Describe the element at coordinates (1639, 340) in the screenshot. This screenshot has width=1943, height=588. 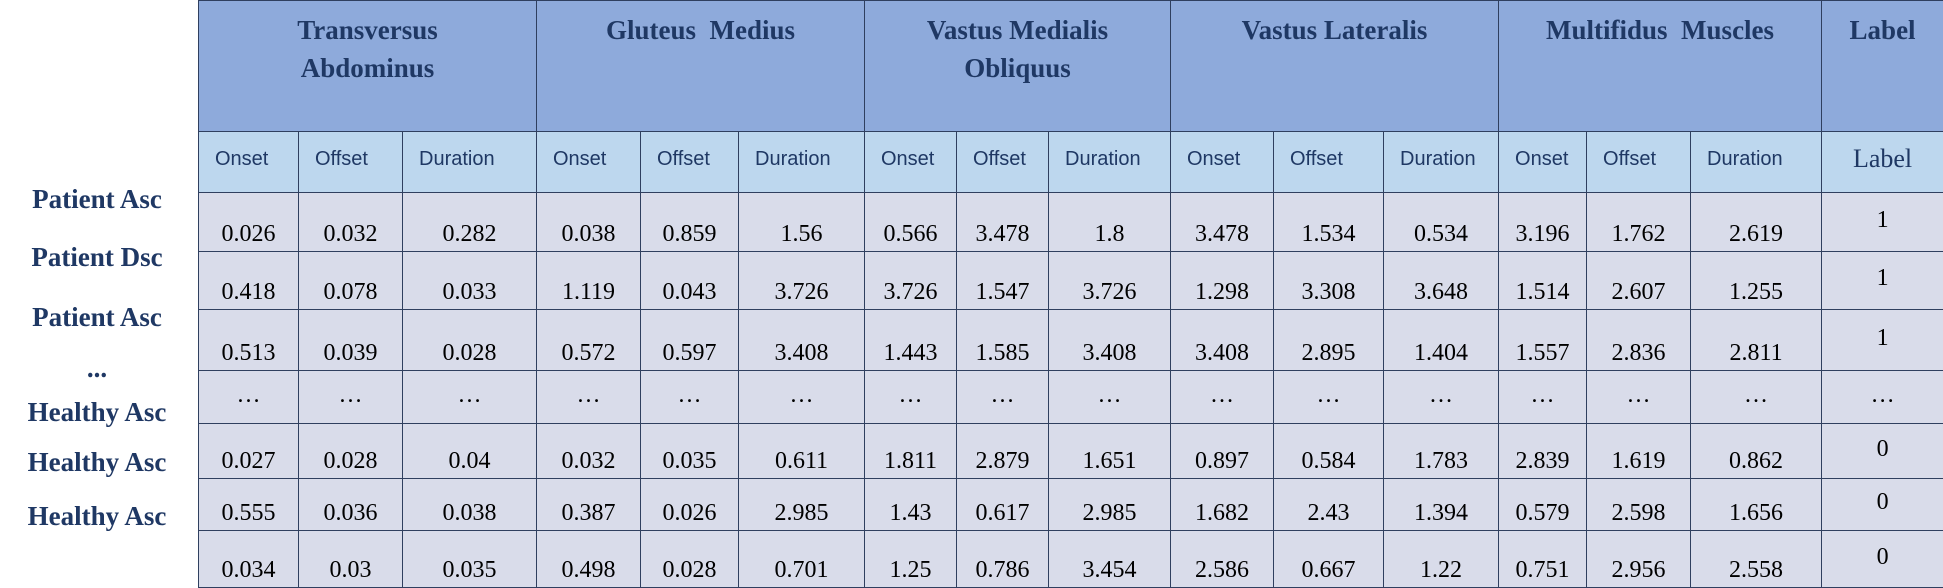
I see `value-cell: 2.836` at that location.